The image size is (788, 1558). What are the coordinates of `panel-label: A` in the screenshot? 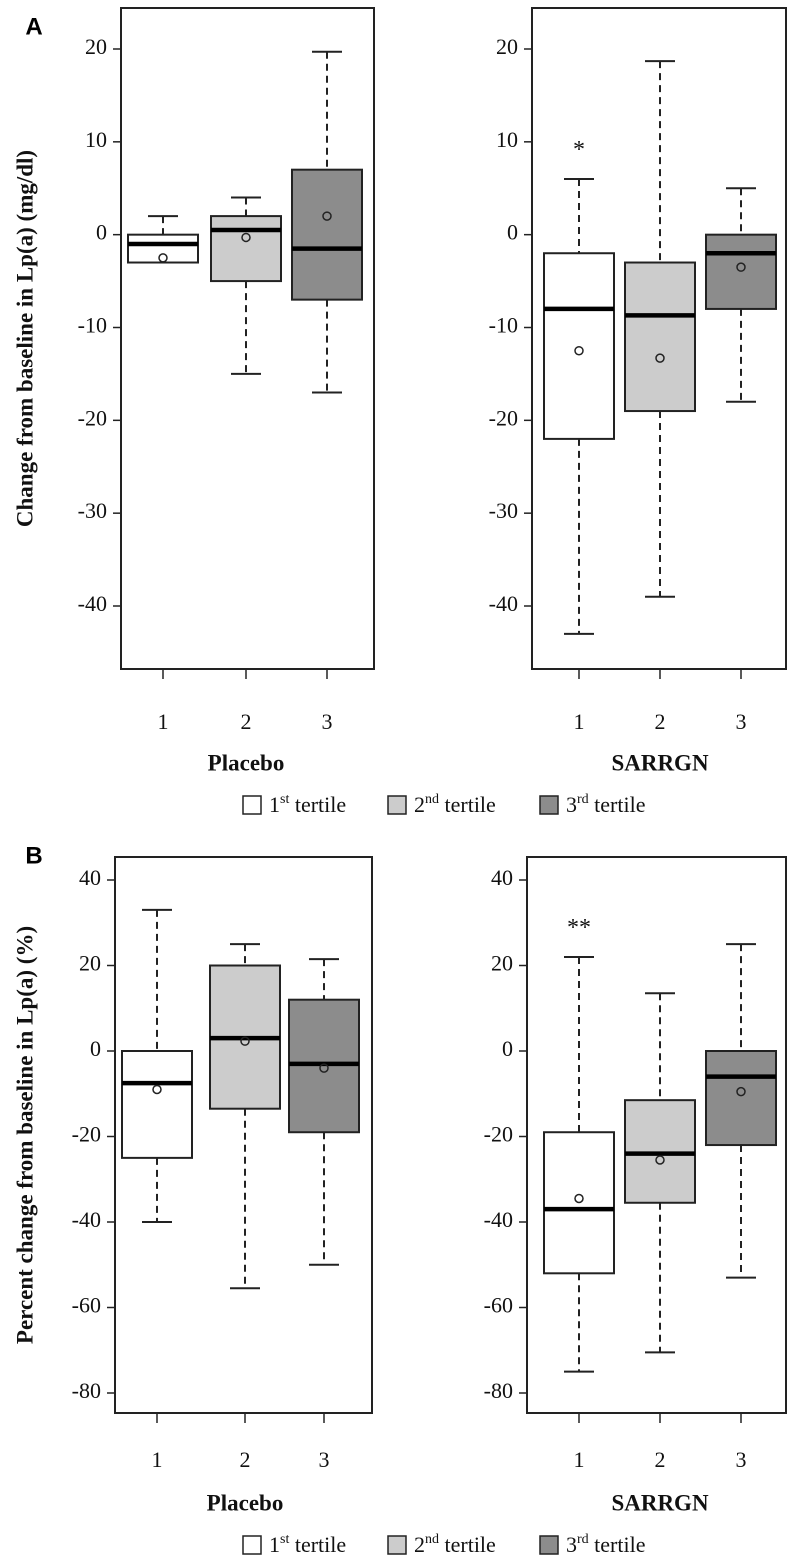 It's located at (33, 26).